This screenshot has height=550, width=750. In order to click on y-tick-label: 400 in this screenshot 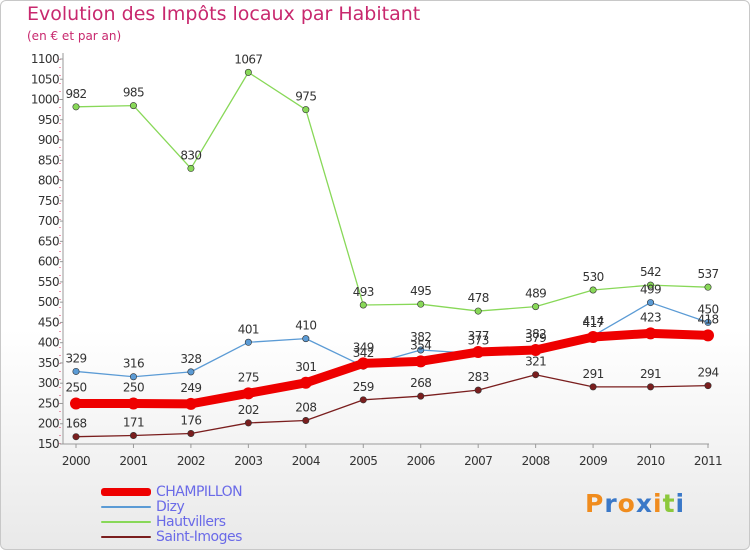, I will do `click(48, 343)`.